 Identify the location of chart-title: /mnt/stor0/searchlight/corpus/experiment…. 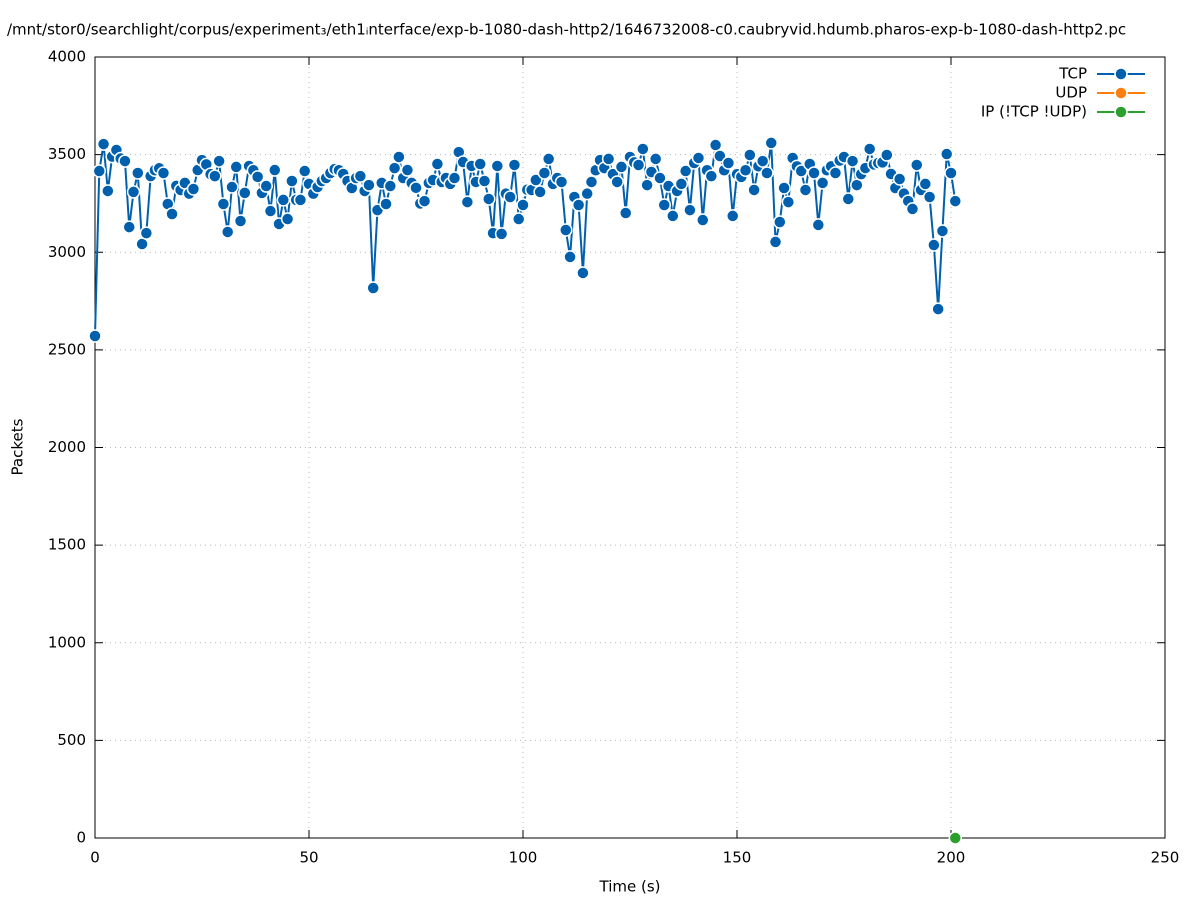
(566, 30).